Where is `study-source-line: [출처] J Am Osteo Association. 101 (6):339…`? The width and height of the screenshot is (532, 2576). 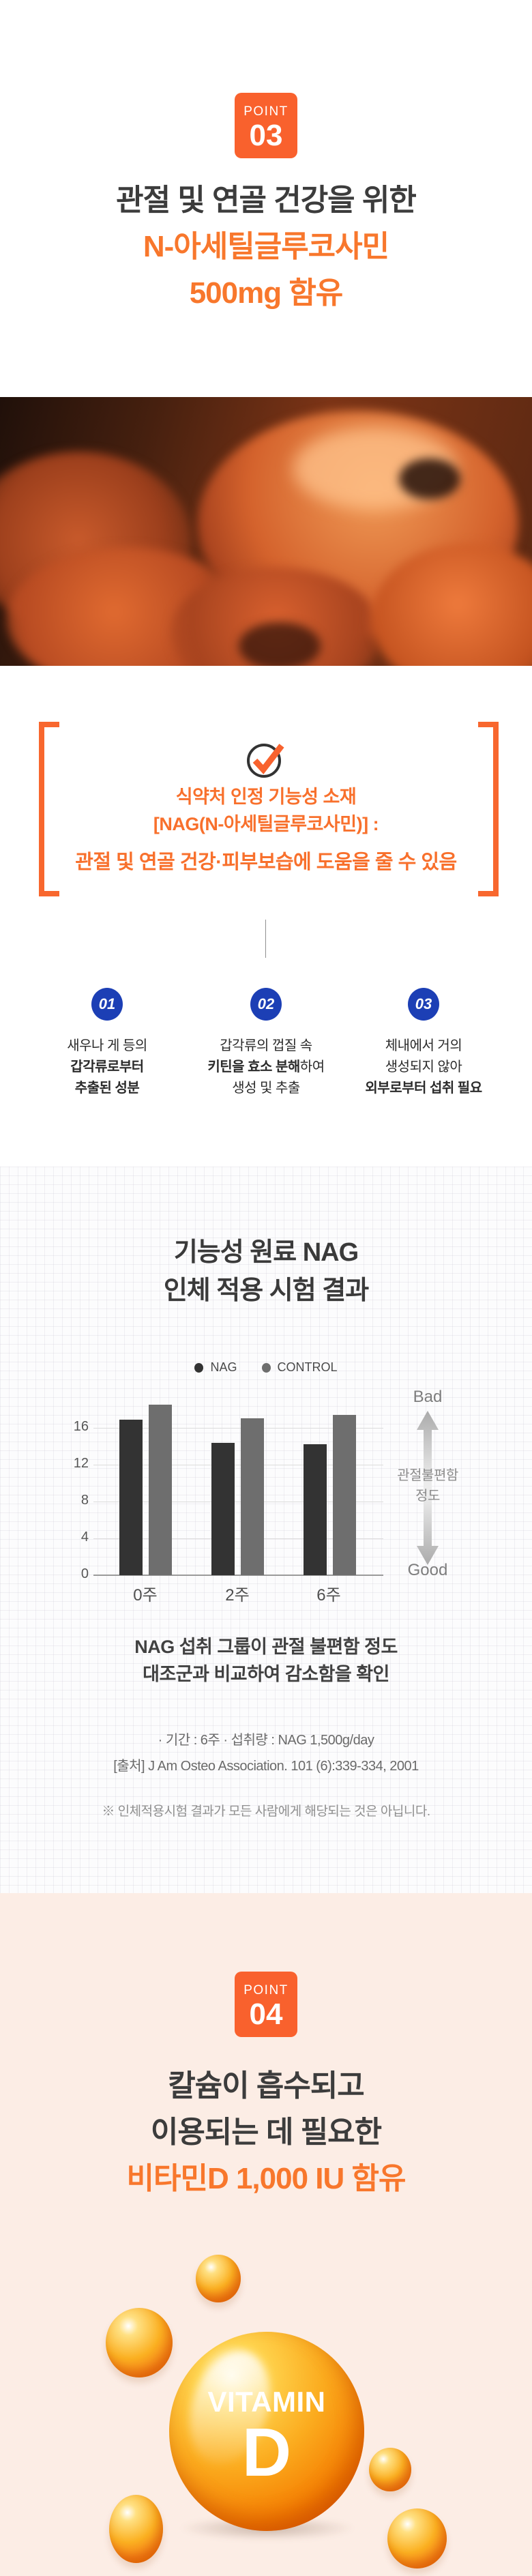
study-source-line: [출처] J Am Osteo Association. 101 (6):339… is located at coordinates (266, 1766).